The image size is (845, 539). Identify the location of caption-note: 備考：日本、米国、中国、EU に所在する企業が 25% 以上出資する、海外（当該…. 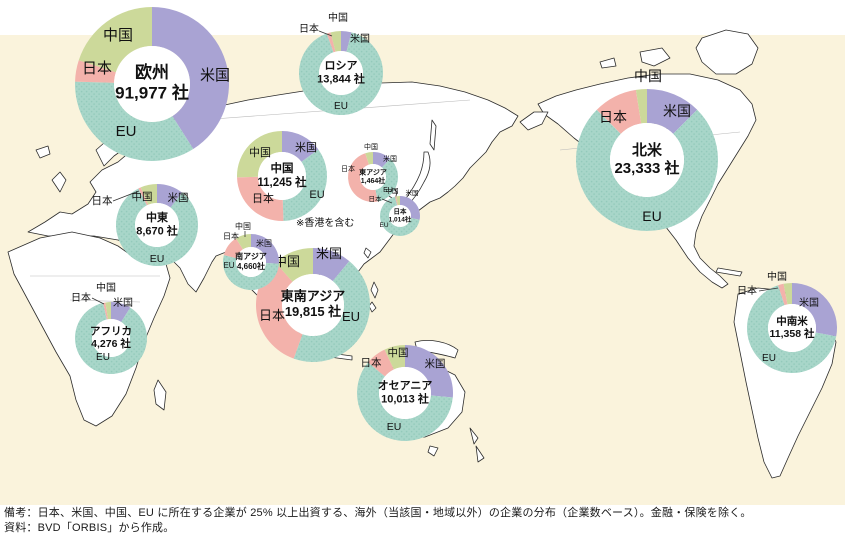
(378, 513).